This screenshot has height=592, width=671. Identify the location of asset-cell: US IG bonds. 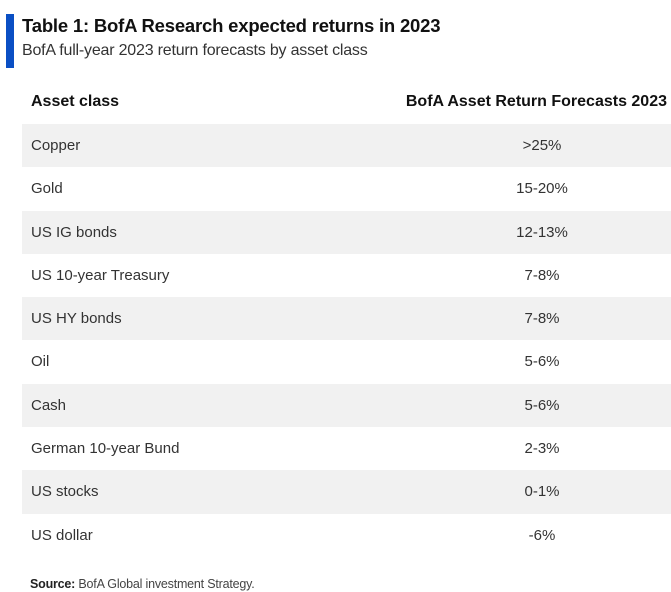
(74, 232).